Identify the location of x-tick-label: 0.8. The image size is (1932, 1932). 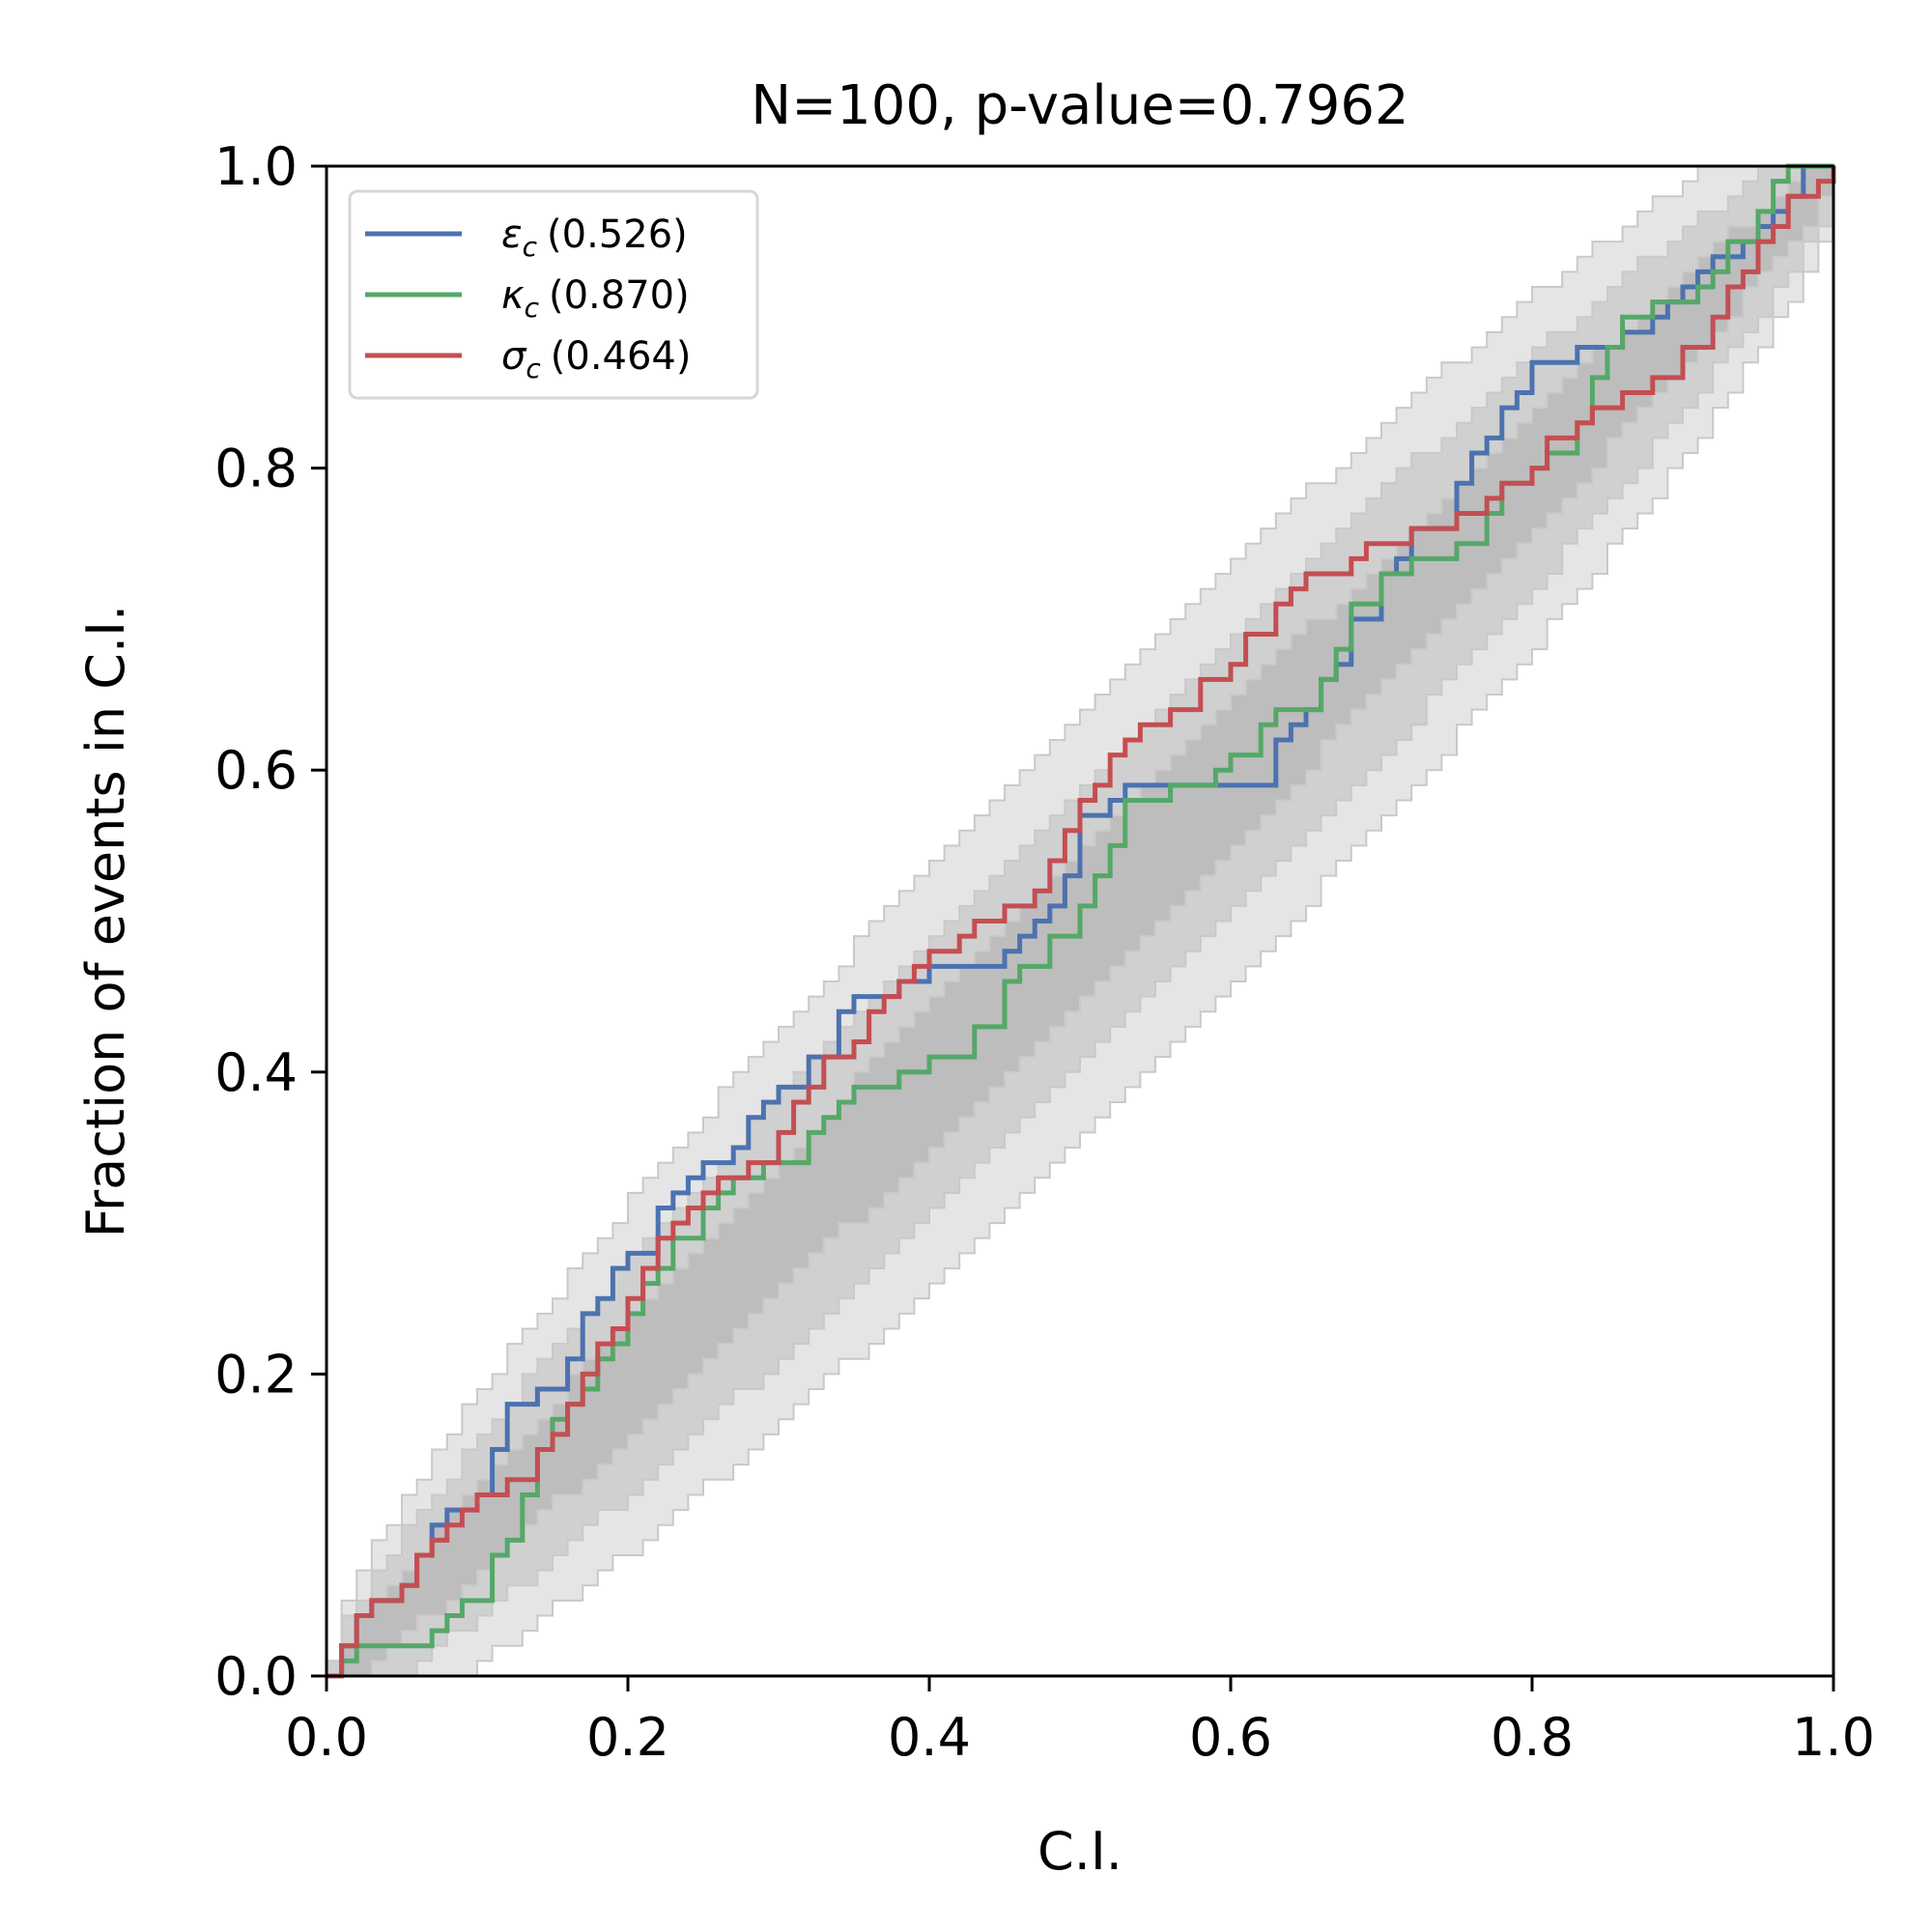
(1532, 1737).